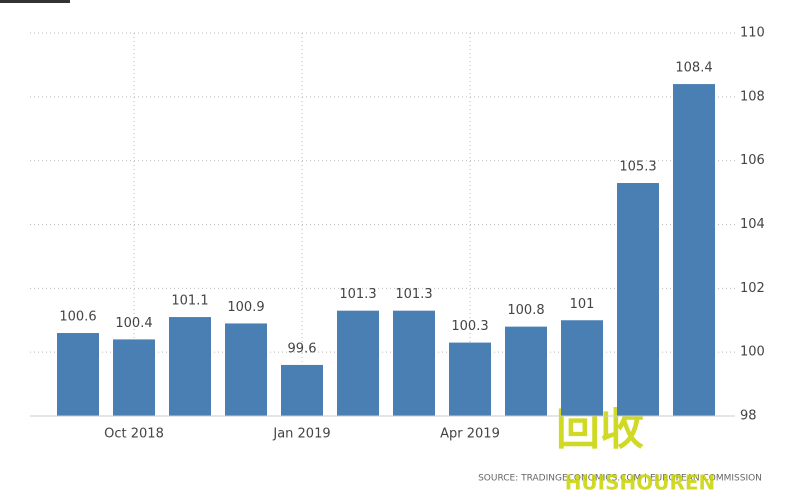 The height and width of the screenshot is (500, 800). I want to click on value-label: 101, so click(582, 304).